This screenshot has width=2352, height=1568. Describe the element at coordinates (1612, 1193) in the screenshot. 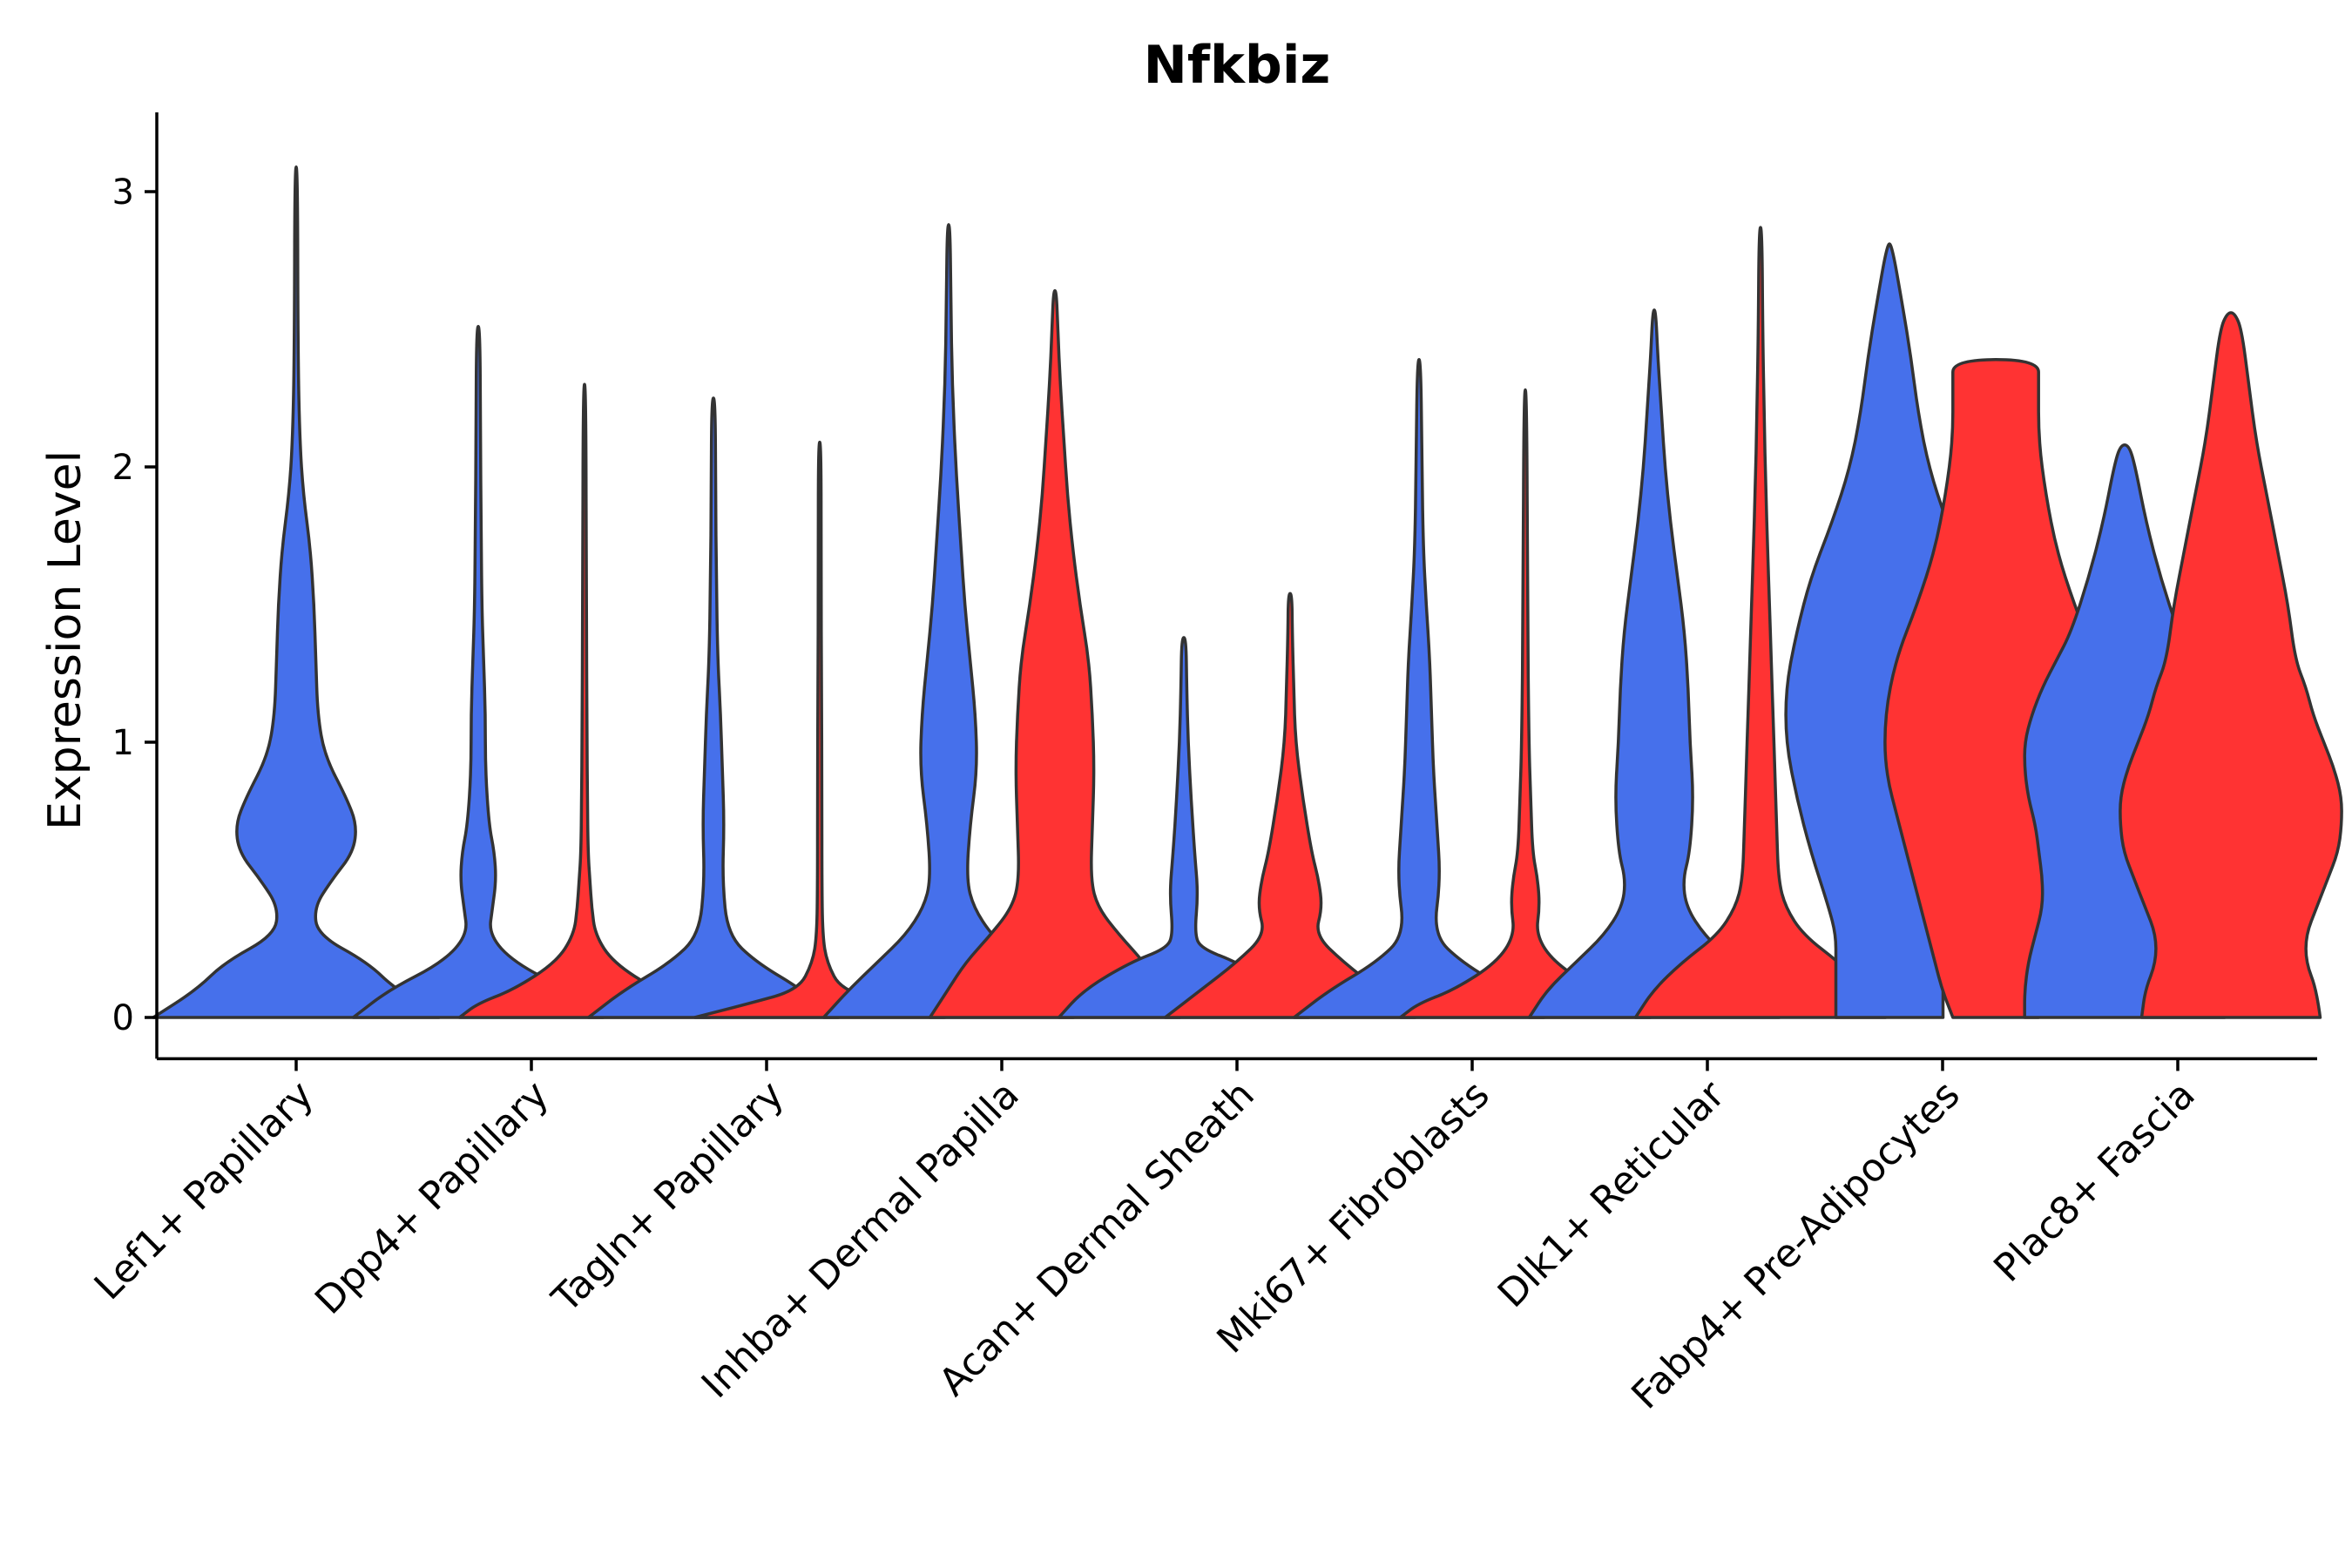

I see `x-tick-label: Dlk1+ Reticular` at that location.